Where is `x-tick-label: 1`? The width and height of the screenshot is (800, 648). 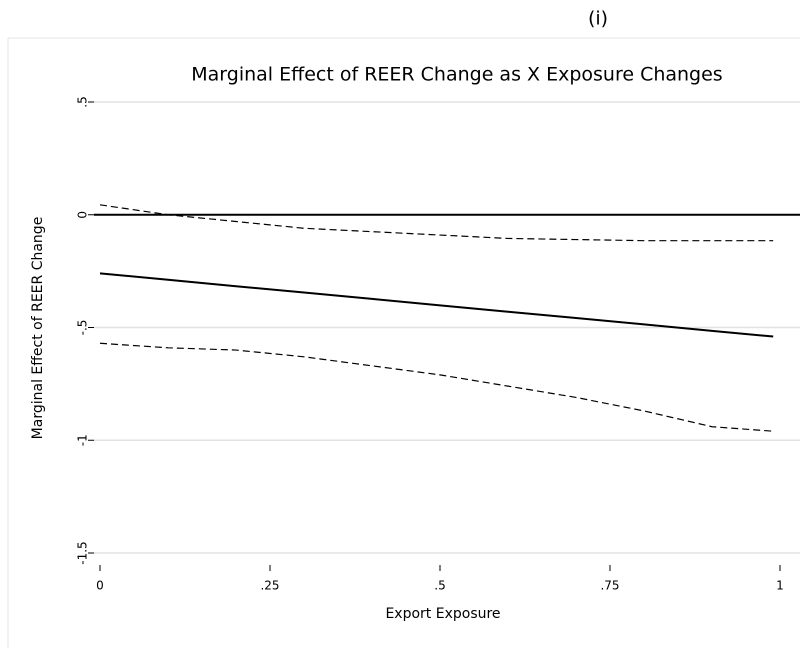
x-tick-label: 1 is located at coordinates (780, 586).